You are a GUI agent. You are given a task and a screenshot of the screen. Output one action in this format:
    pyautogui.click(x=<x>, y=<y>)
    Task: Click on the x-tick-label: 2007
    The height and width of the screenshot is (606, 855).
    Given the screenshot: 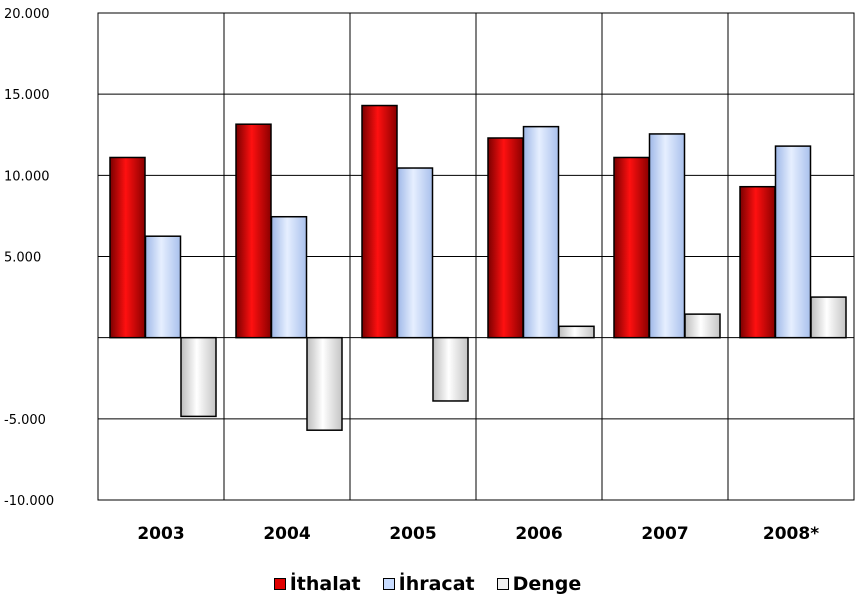 What is the action you would take?
    pyautogui.click(x=664, y=534)
    